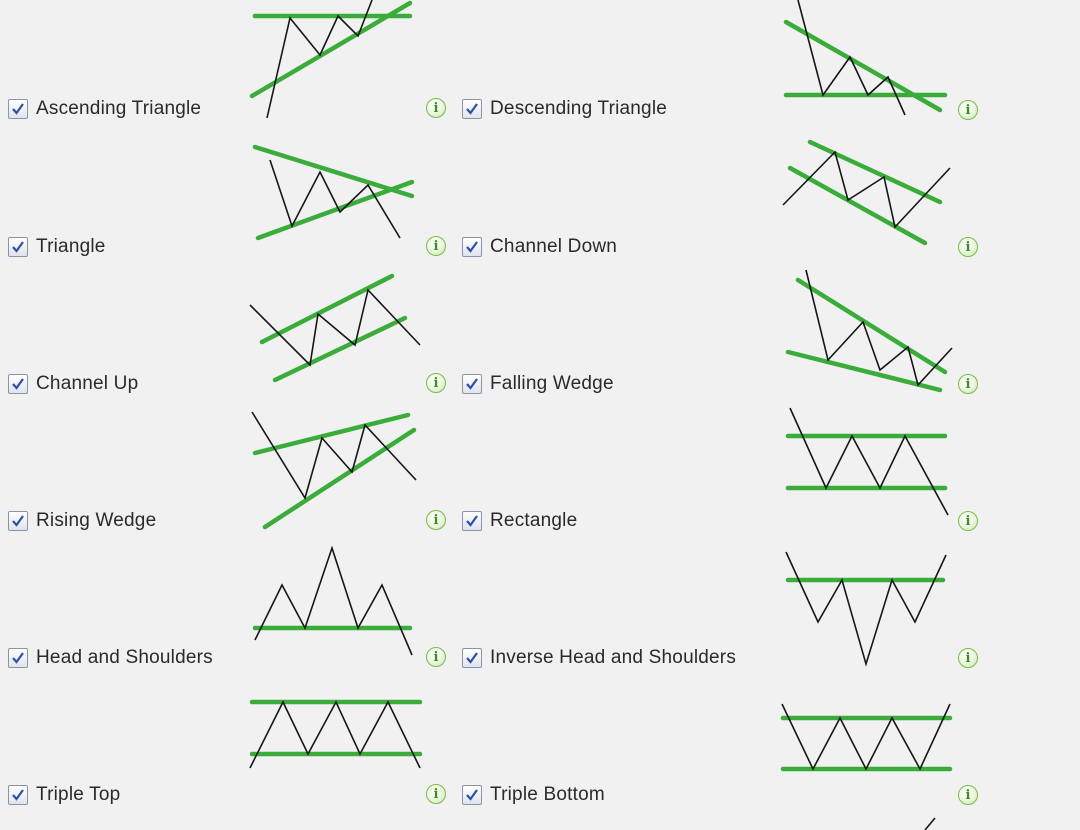  I want to click on option-label: Head and Shoulders, so click(124, 657).